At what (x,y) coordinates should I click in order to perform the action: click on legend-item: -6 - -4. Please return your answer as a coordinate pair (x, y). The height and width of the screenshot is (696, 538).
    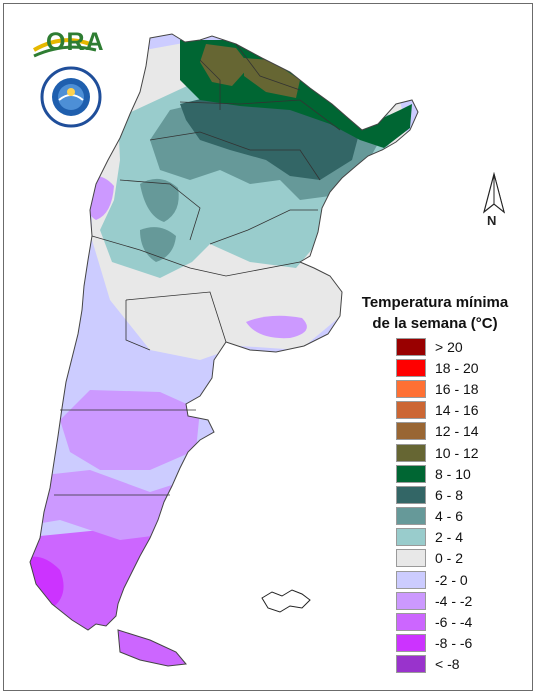
    Looking at the image, I should click on (437, 621).